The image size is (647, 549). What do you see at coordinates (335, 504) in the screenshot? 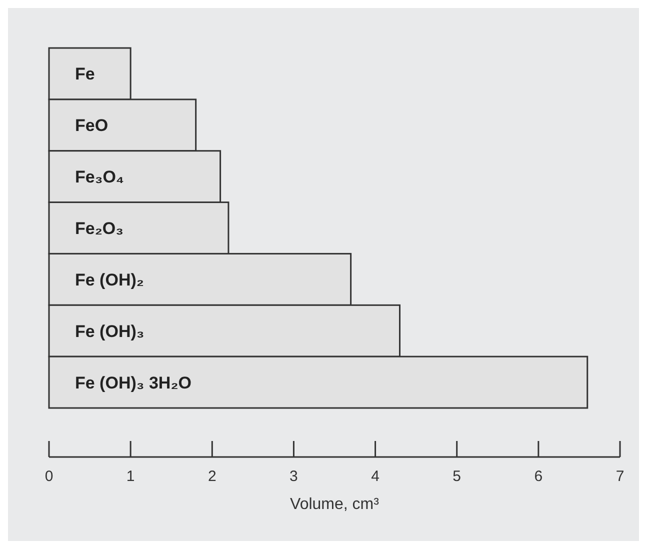
I see `x-axis-title: Volume, cm³` at bounding box center [335, 504].